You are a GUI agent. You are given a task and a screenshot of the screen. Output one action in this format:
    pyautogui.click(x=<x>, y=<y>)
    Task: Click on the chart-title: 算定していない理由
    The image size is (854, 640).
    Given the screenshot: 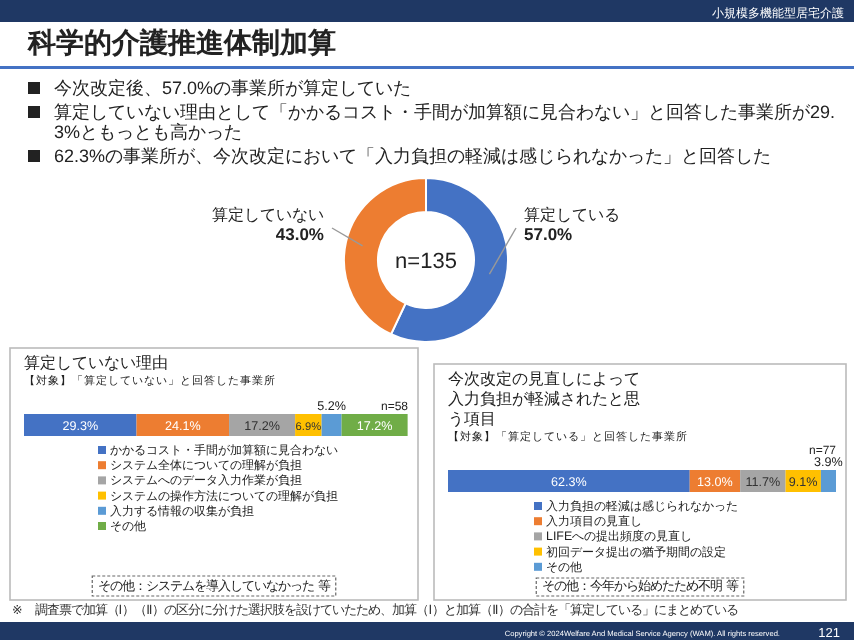 What is the action you would take?
    pyautogui.click(x=96, y=363)
    